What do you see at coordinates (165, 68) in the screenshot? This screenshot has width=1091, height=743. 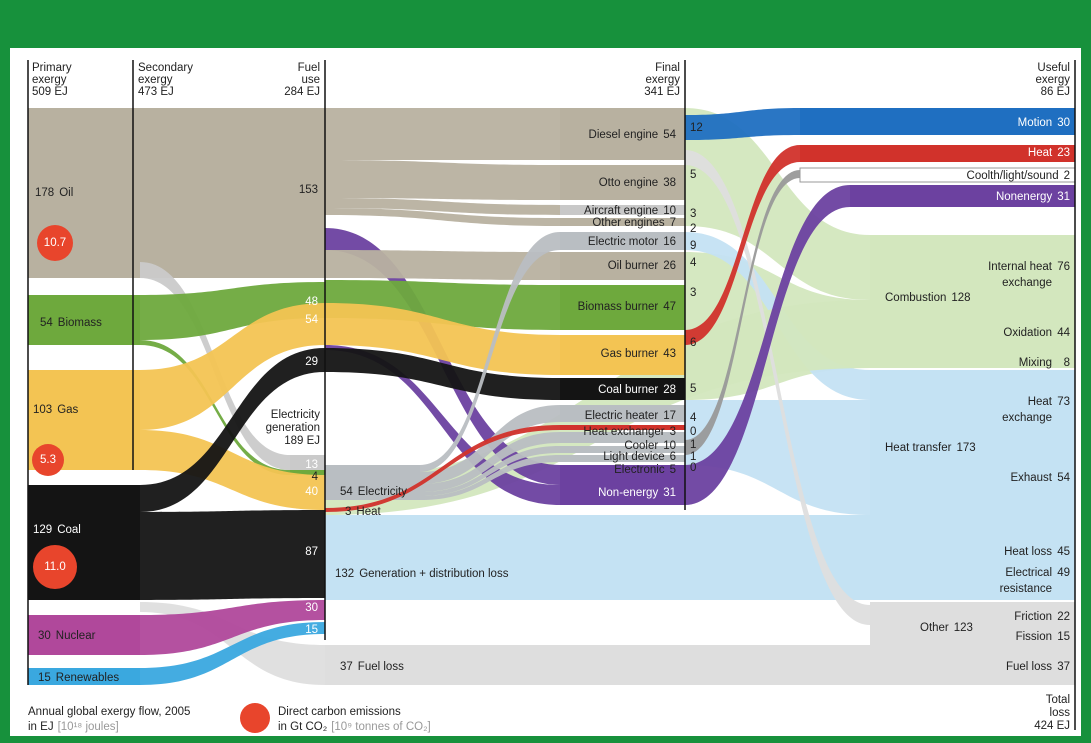 I see `column-header: Secondary` at bounding box center [165, 68].